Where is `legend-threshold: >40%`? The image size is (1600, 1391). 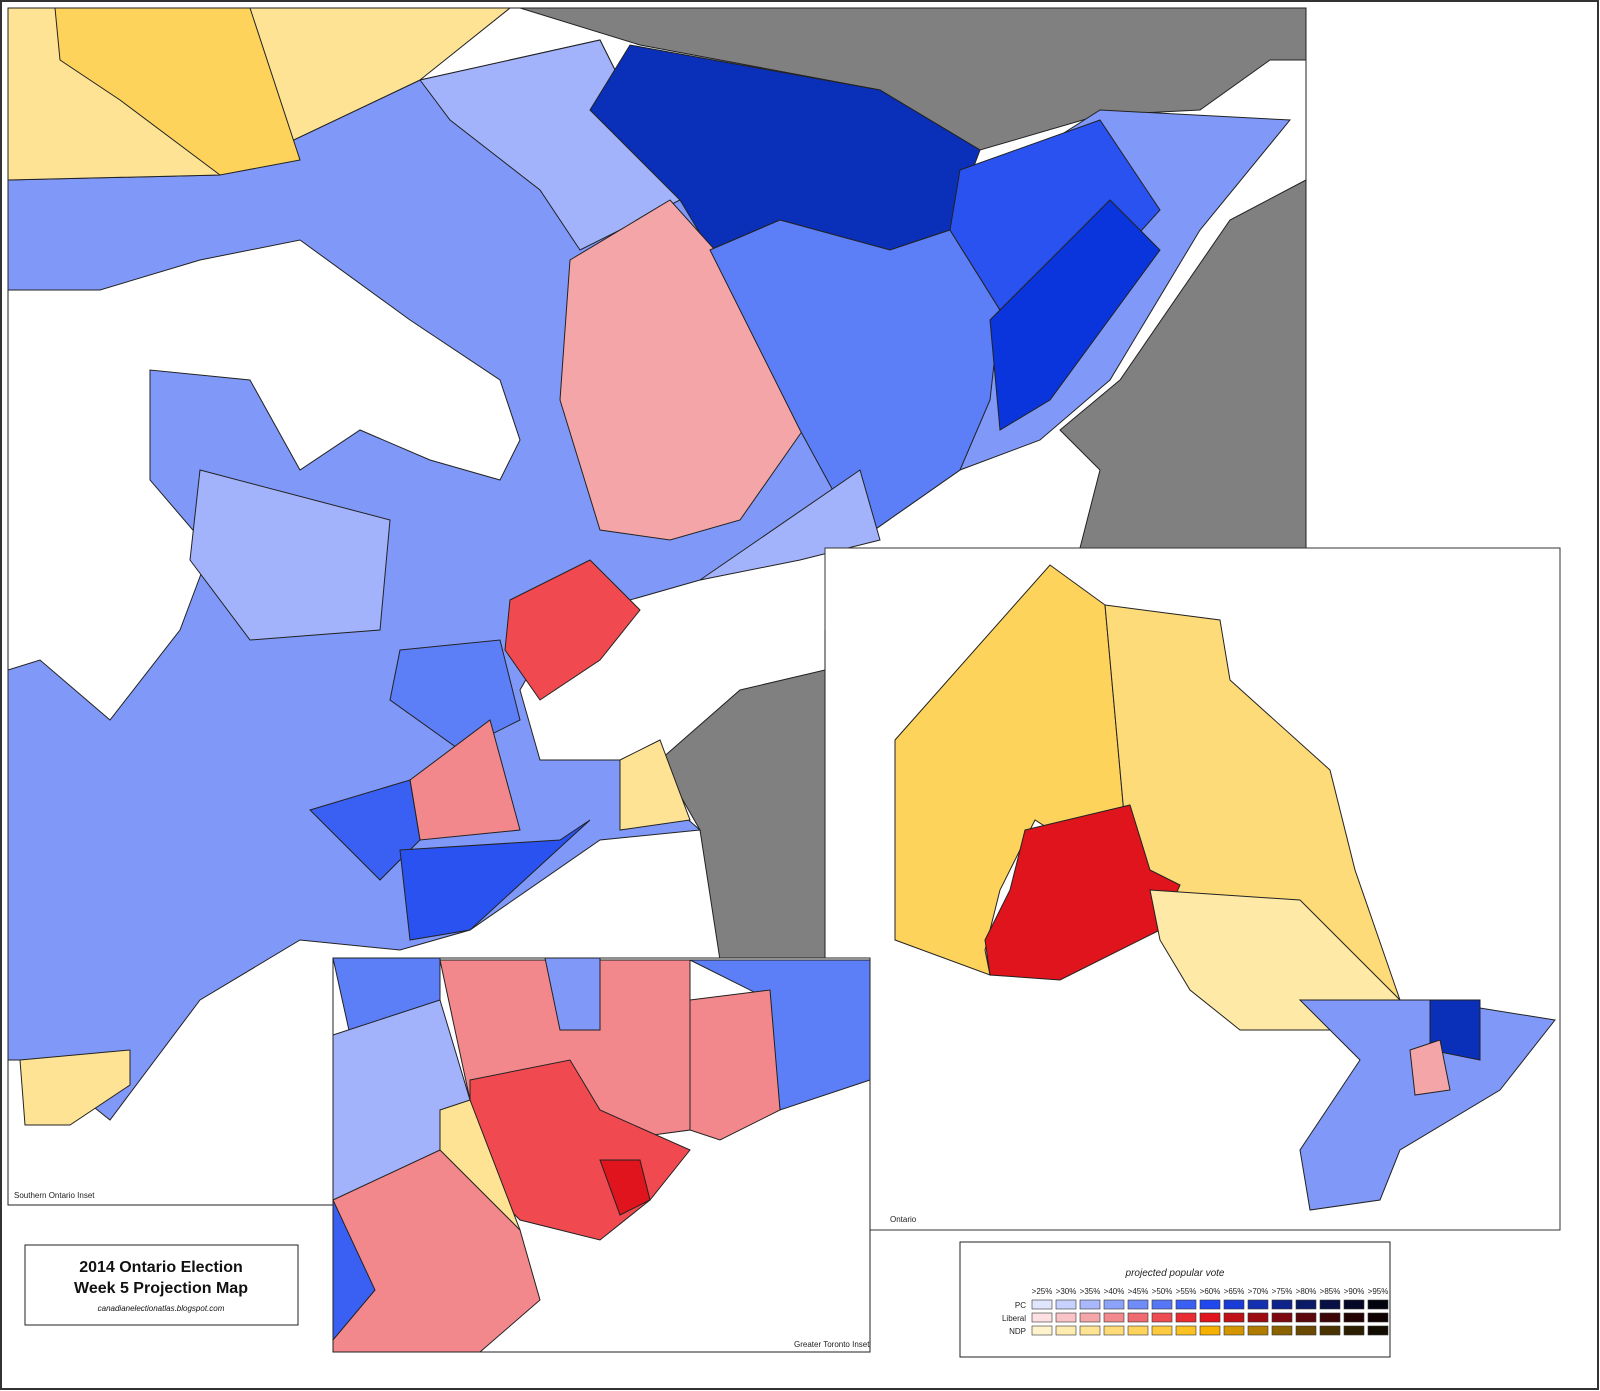 legend-threshold: >40% is located at coordinates (1114, 1291).